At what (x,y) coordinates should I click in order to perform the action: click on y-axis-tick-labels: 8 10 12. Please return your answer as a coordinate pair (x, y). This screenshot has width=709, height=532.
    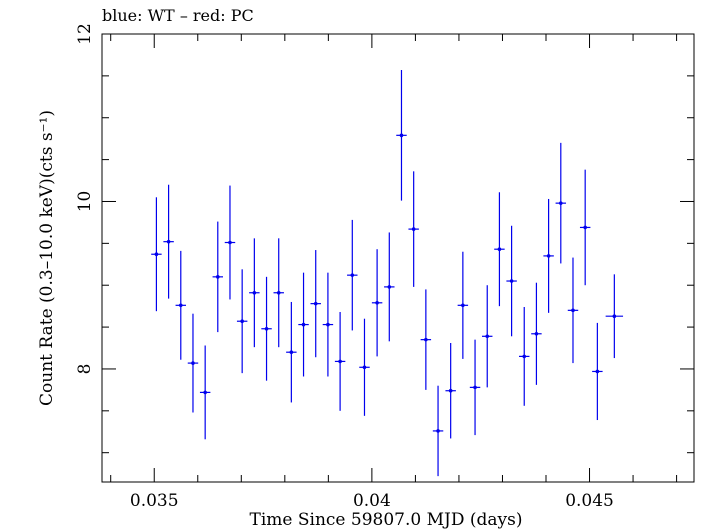
    Looking at the image, I should click on (85, 198).